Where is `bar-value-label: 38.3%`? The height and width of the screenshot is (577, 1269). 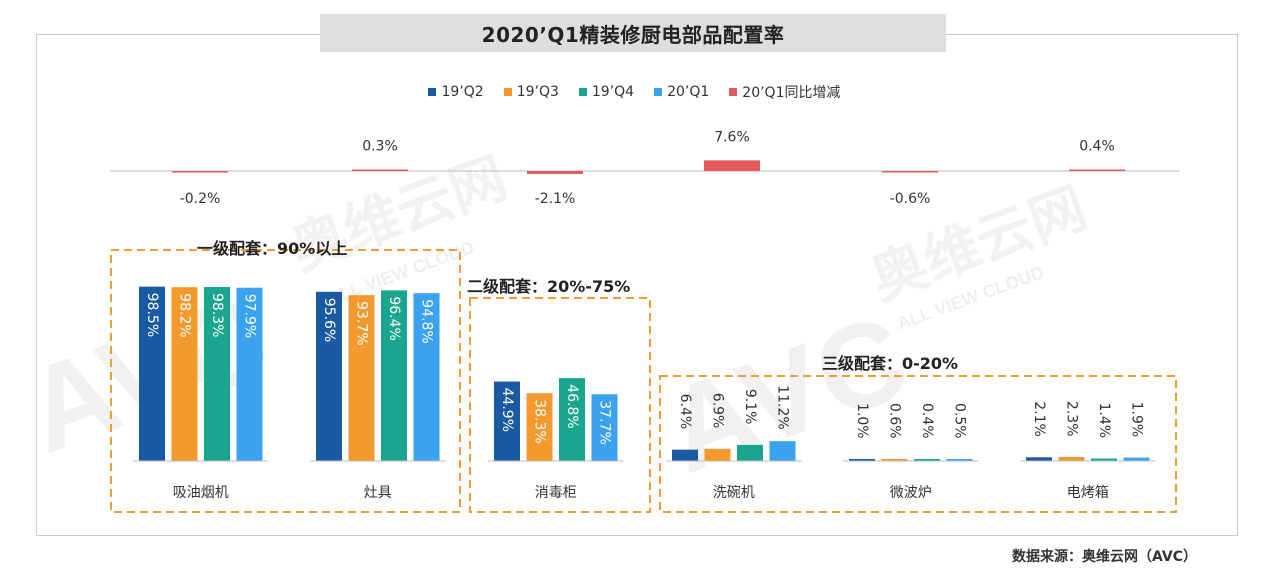
bar-value-label: 38.3% is located at coordinates (540, 421).